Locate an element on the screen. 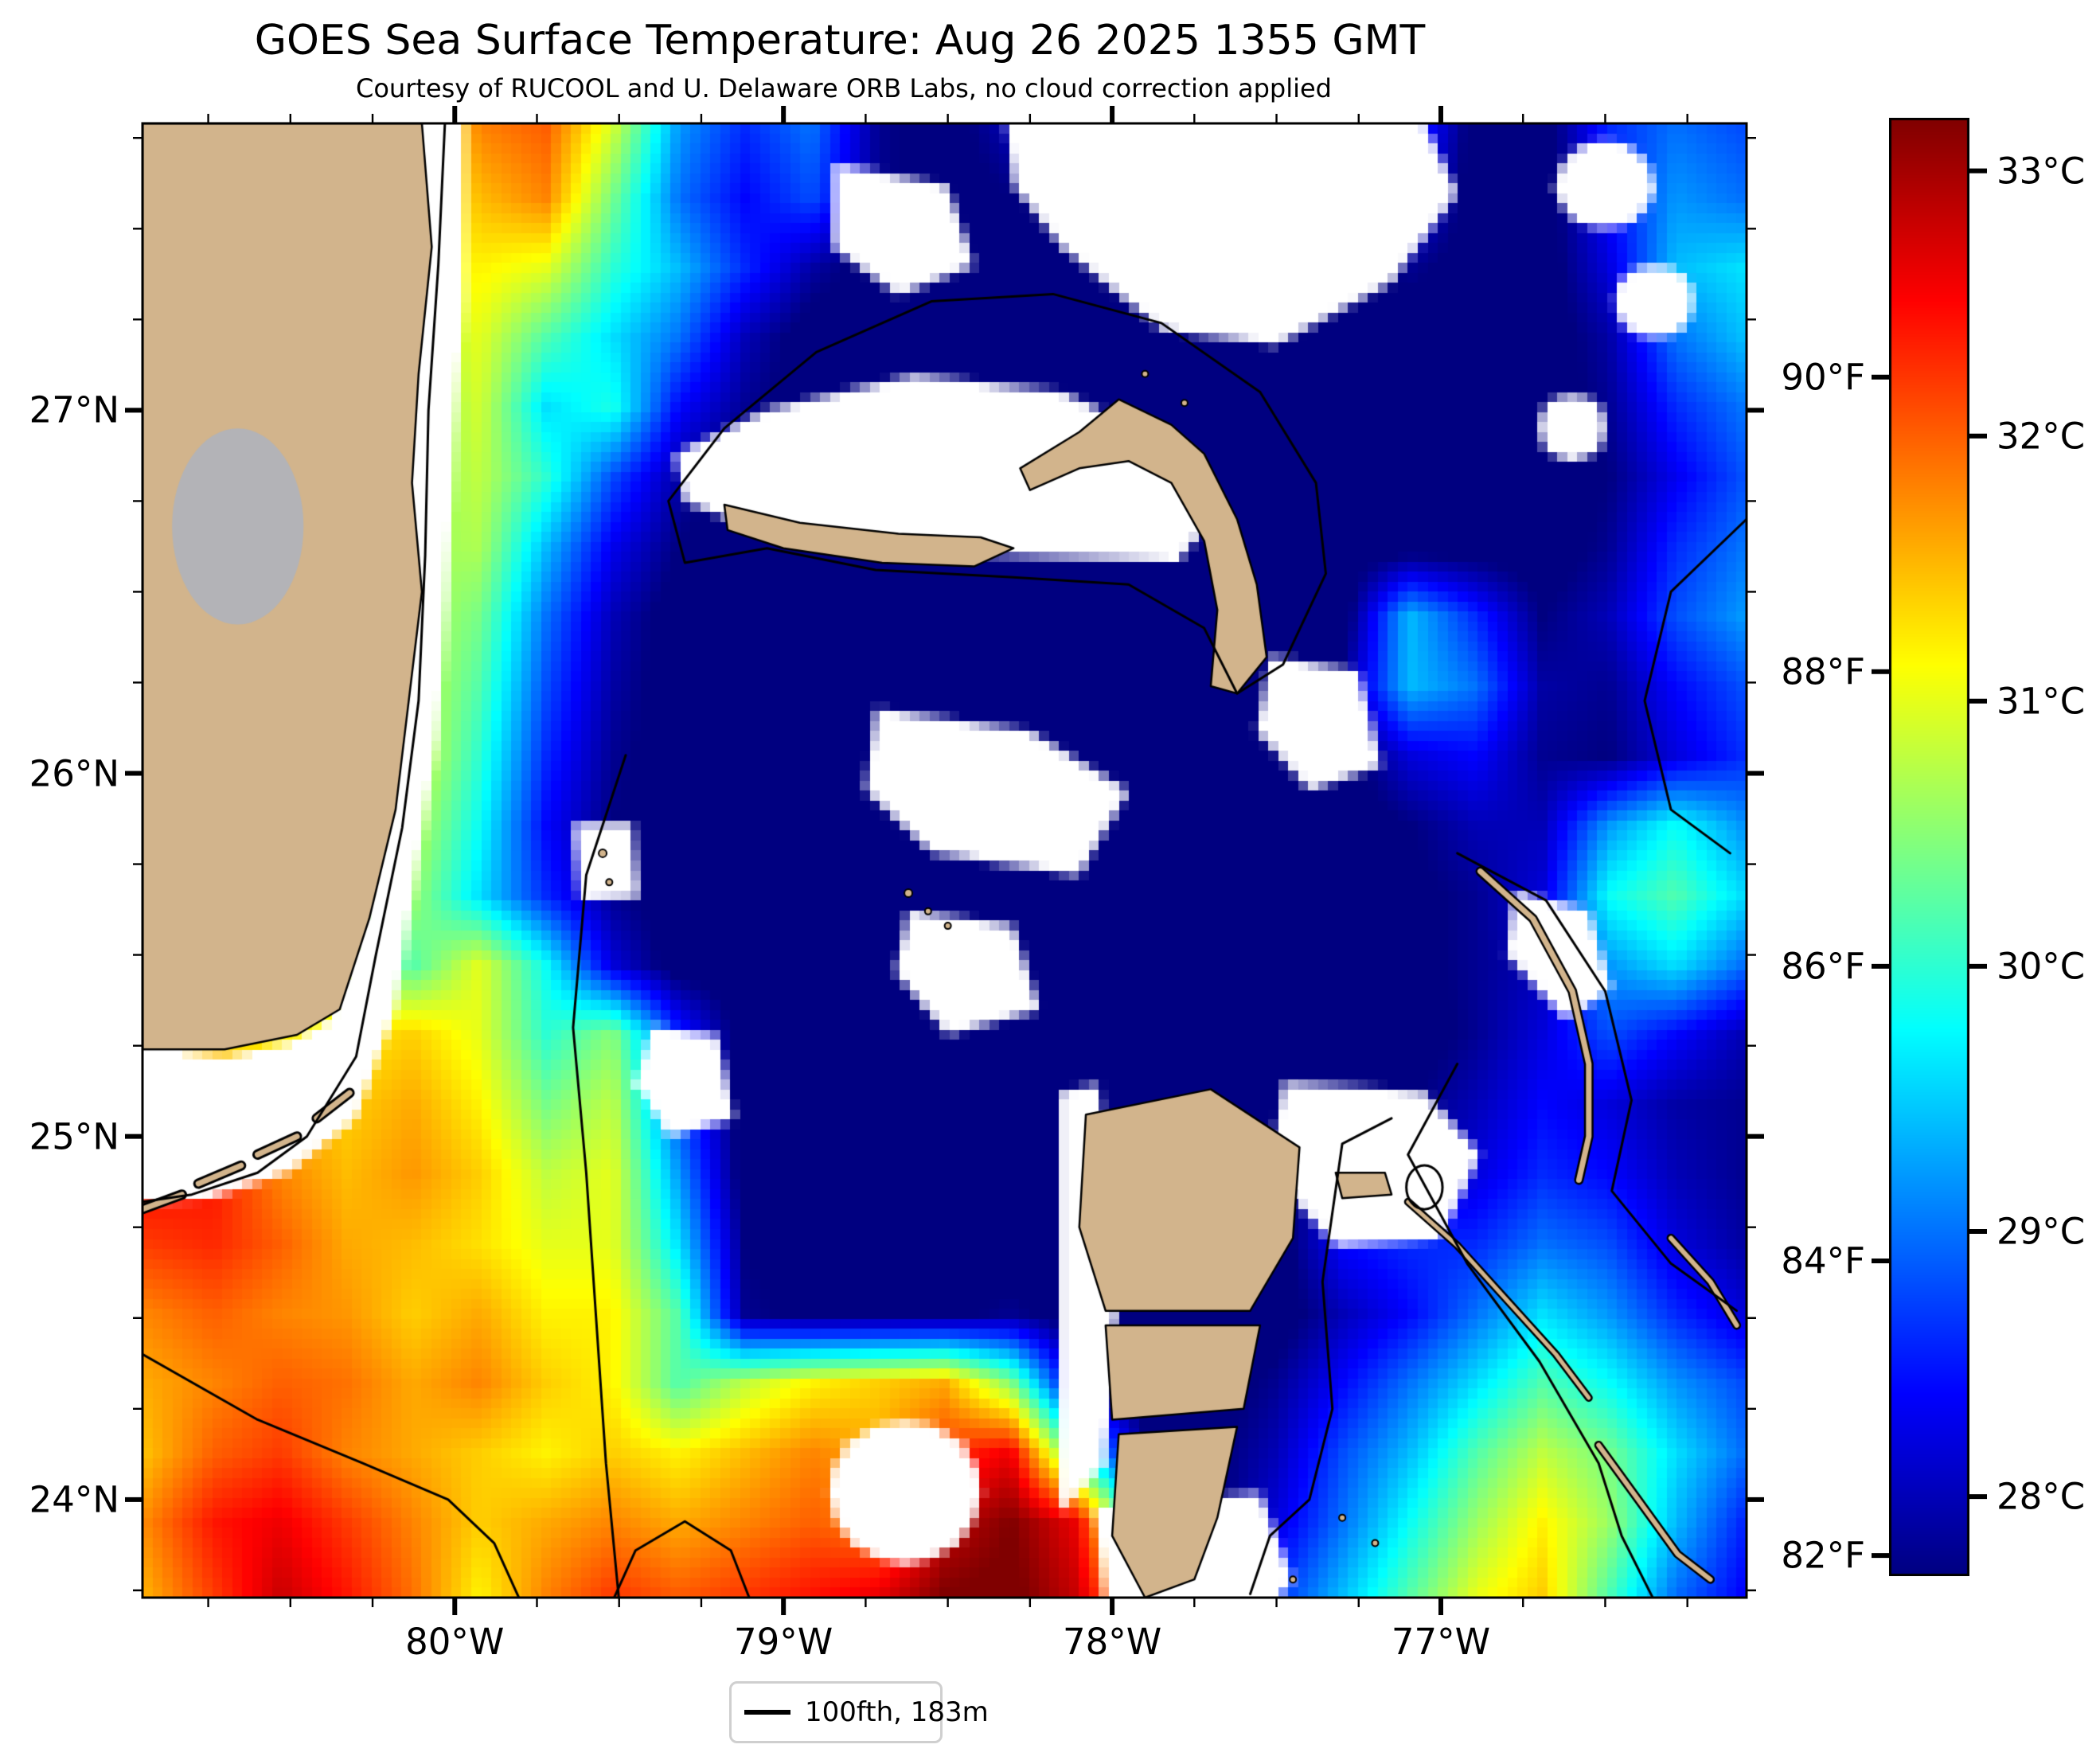 Image resolution: width=2100 pixels, height=1760 pixels. x-tick-label: 77°W is located at coordinates (1441, 1642).